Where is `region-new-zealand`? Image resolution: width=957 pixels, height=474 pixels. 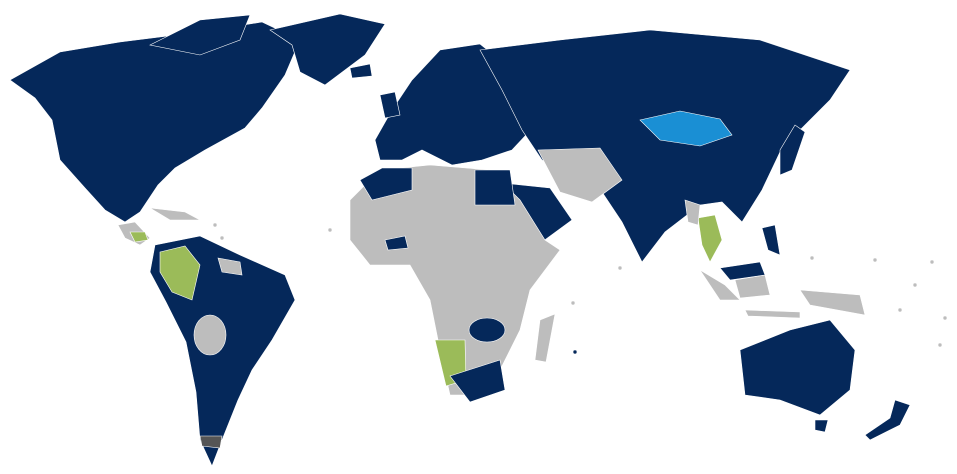 region-new-zealand is located at coordinates (887, 420).